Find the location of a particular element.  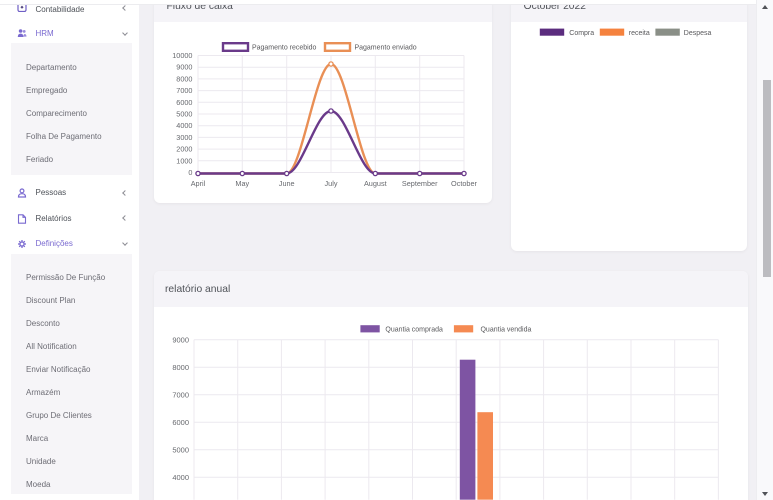

svg-text: Quantia comprada is located at coordinates (414, 330).